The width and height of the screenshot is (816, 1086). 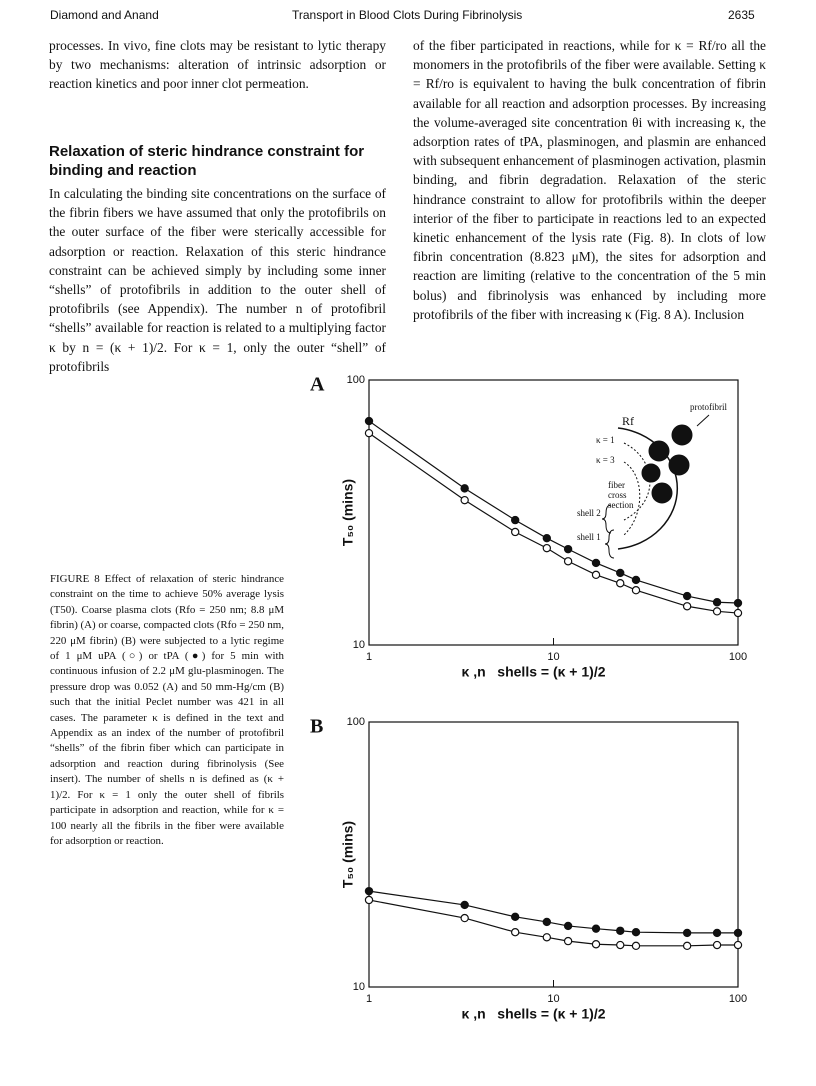 I want to click on inset-label: protofibril, so click(x=708, y=407).